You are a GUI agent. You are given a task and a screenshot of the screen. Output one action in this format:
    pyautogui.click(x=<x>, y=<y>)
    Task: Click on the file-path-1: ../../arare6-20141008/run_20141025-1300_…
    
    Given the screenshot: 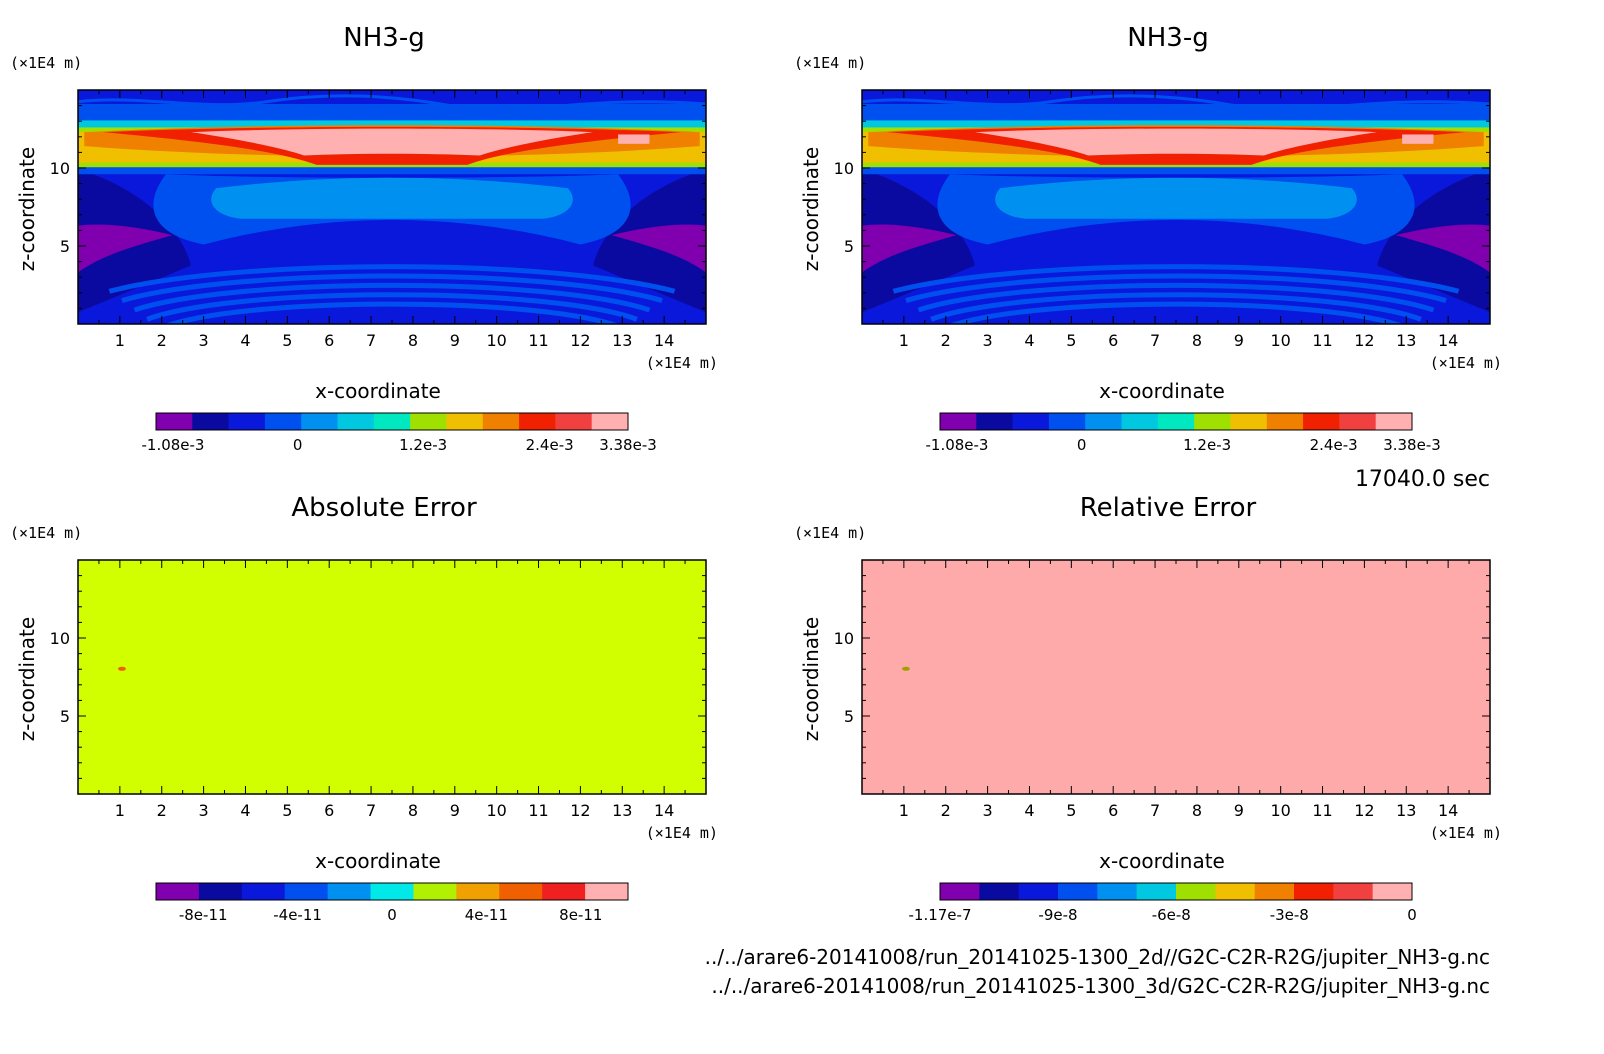 What is the action you would take?
    pyautogui.click(x=1097, y=957)
    